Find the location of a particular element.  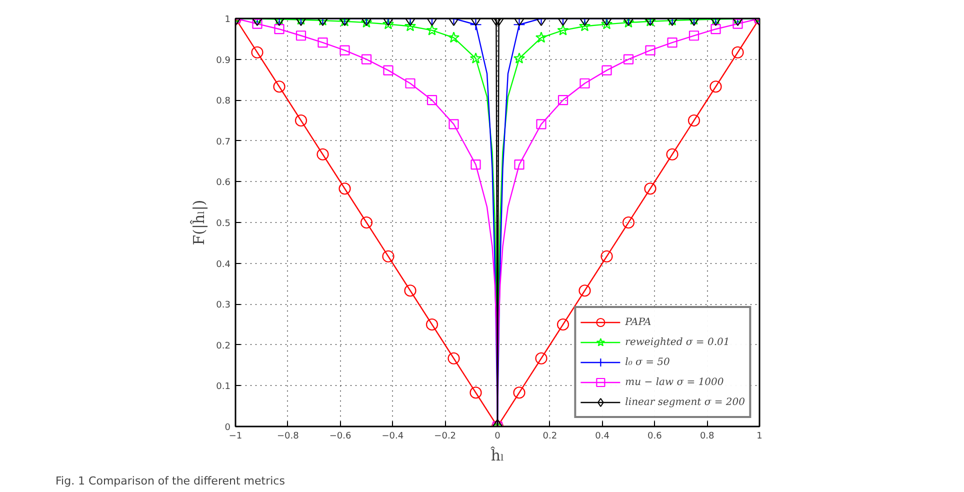

y-tick-label: 0.7 is located at coordinates (223, 142).